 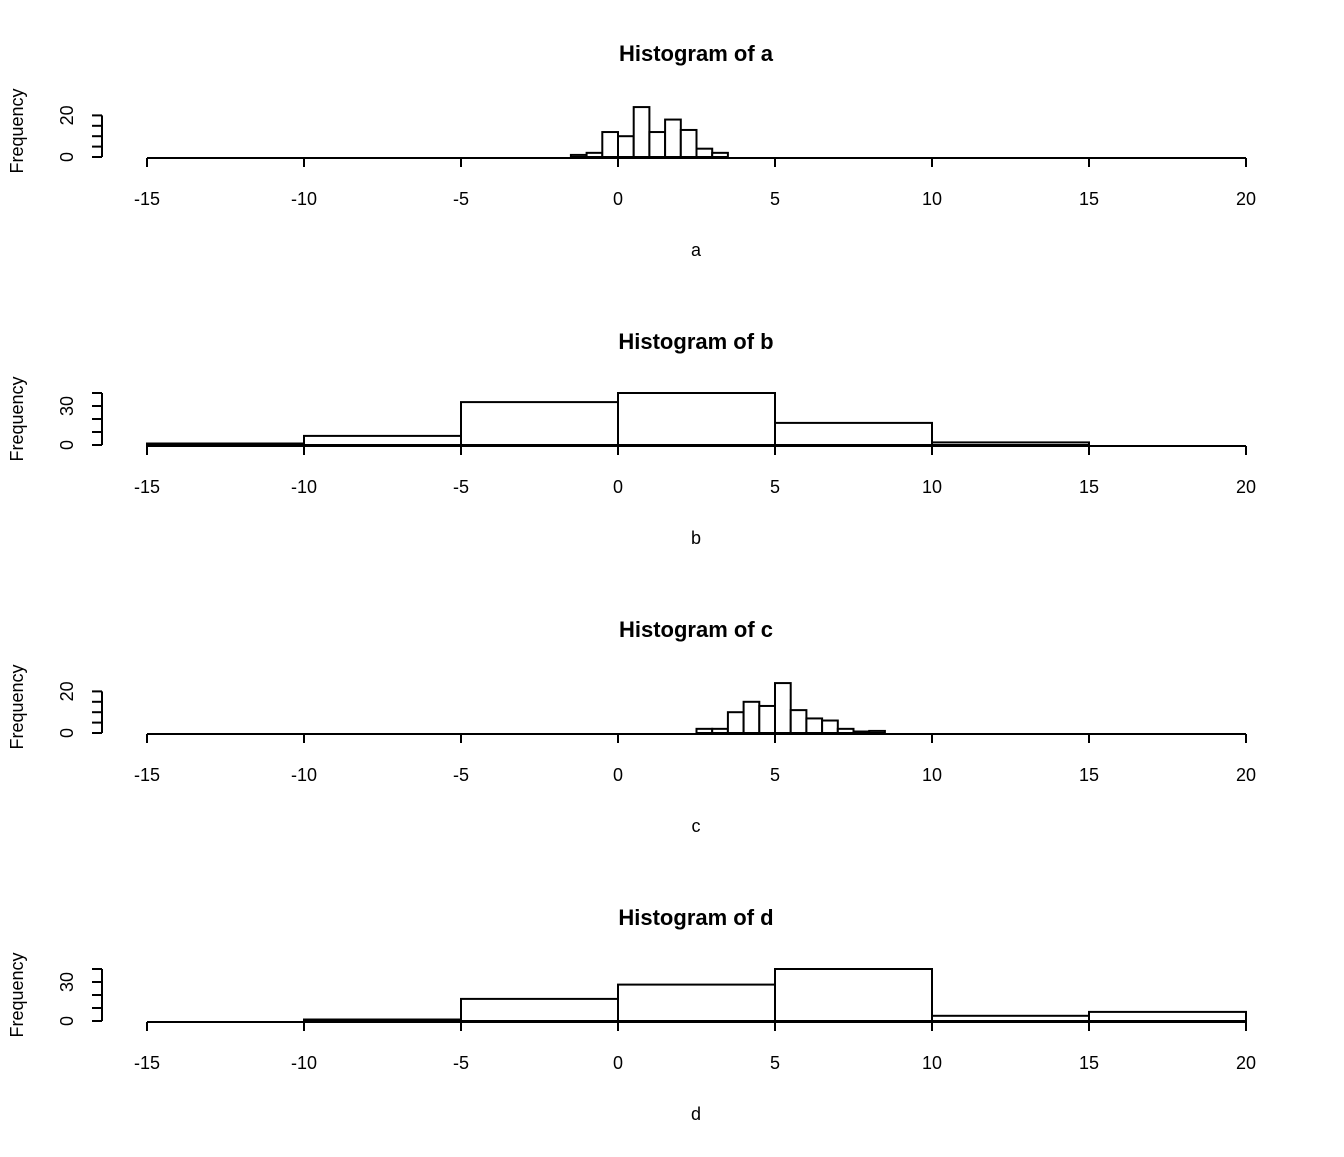 What do you see at coordinates (696, 826) in the screenshot?
I see `x-axis-label: c` at bounding box center [696, 826].